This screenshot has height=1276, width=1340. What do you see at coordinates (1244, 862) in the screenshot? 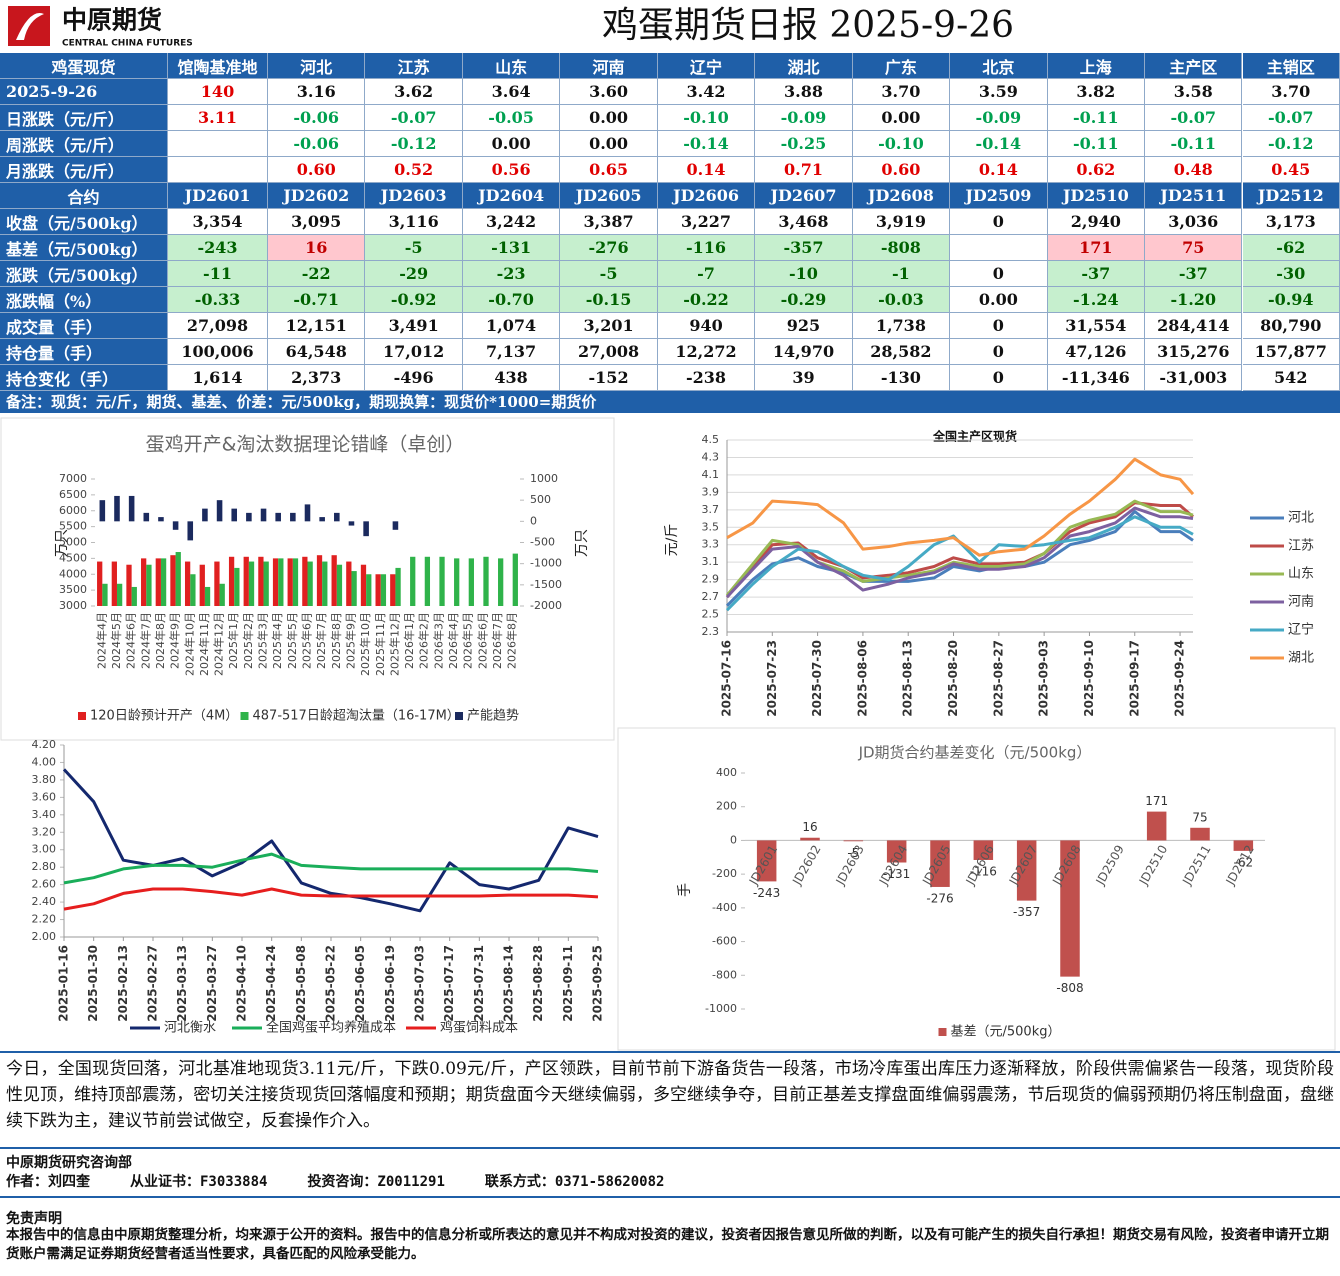
I see `data-label: -62` at bounding box center [1244, 862].